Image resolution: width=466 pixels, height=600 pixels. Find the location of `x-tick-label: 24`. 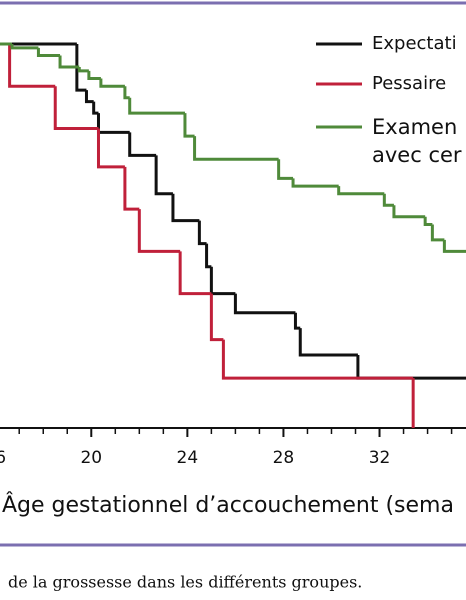

x-tick-label: 24 is located at coordinates (188, 458).